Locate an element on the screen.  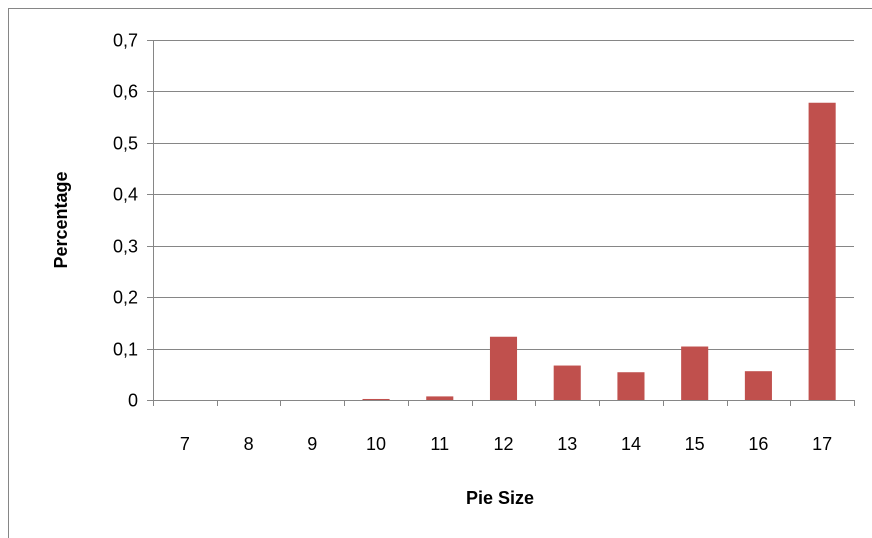
y-tick-label: 0,2 is located at coordinates (125, 298).